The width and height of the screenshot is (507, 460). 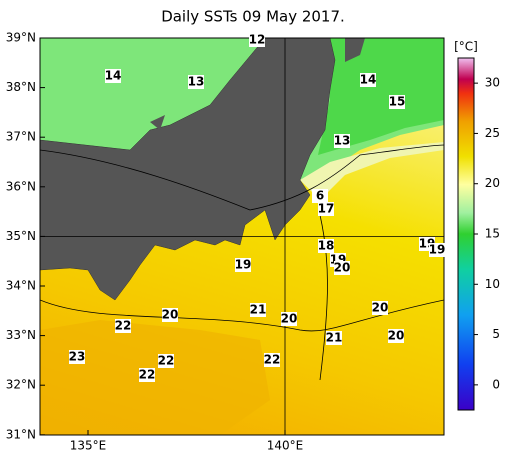 What do you see at coordinates (21, 38) in the screenshot?
I see `lat-label: 39°N` at bounding box center [21, 38].